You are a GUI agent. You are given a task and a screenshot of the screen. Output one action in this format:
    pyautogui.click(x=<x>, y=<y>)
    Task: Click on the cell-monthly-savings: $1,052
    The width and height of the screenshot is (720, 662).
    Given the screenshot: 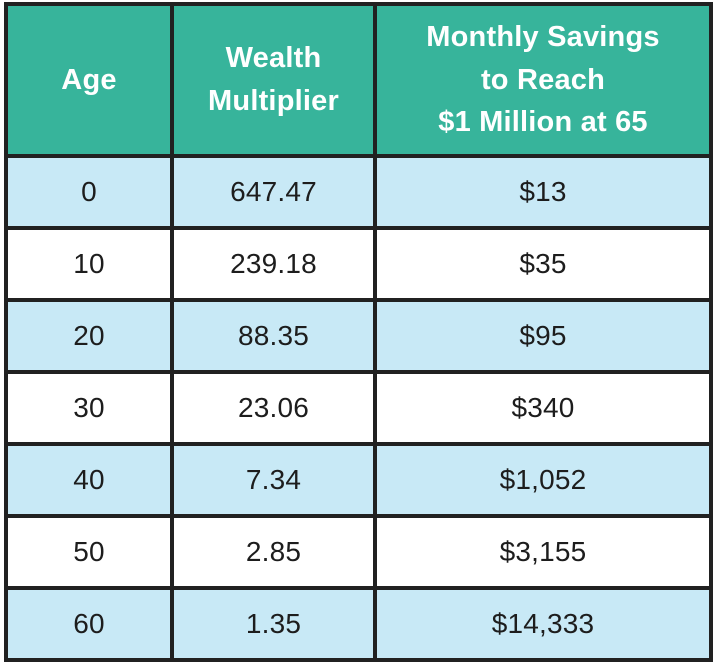 What is the action you would take?
    pyautogui.click(x=543, y=480)
    